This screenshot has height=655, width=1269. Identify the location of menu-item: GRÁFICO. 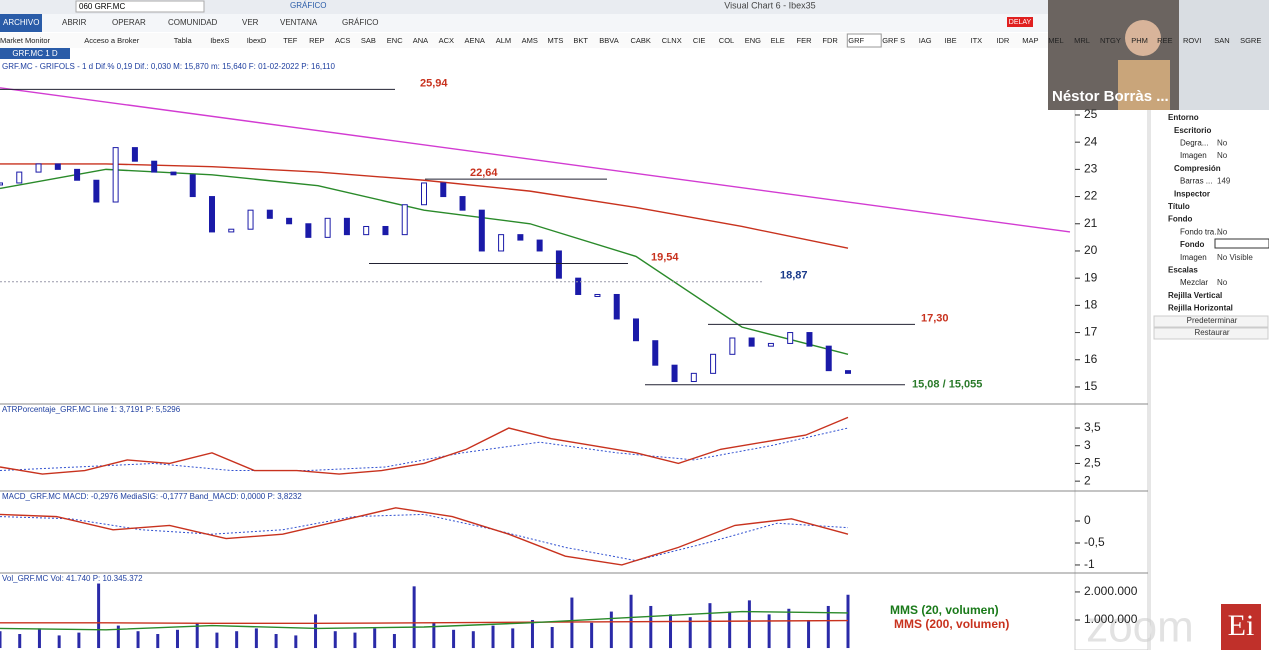
(360, 22).